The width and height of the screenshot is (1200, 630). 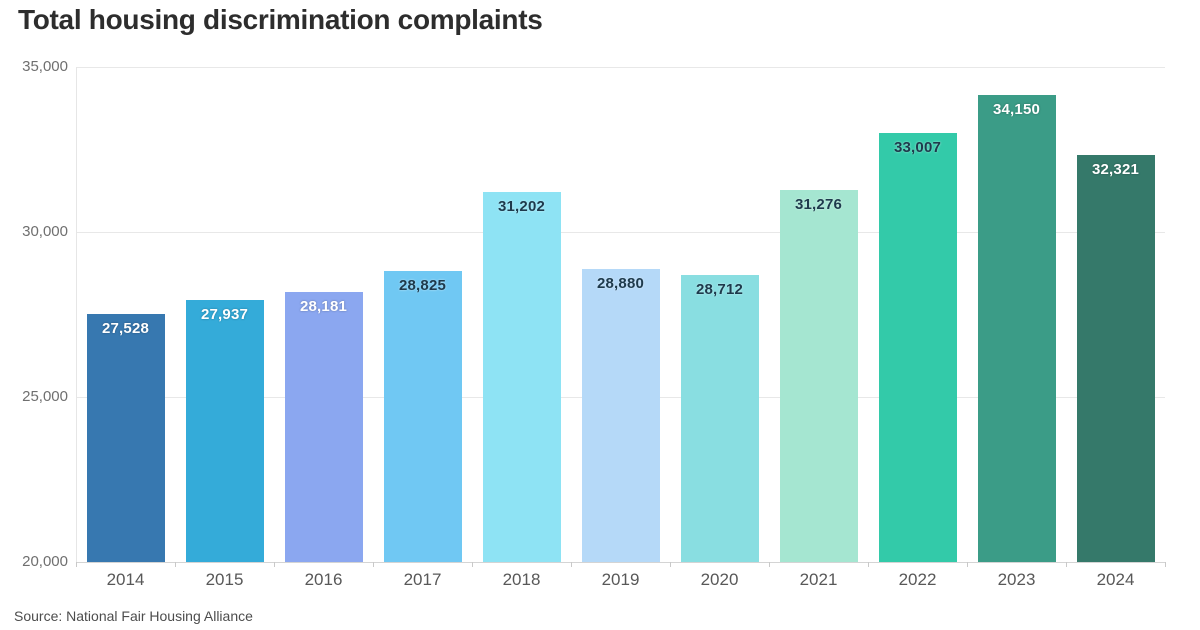 What do you see at coordinates (224, 579) in the screenshot?
I see `x-label-2015: 2015` at bounding box center [224, 579].